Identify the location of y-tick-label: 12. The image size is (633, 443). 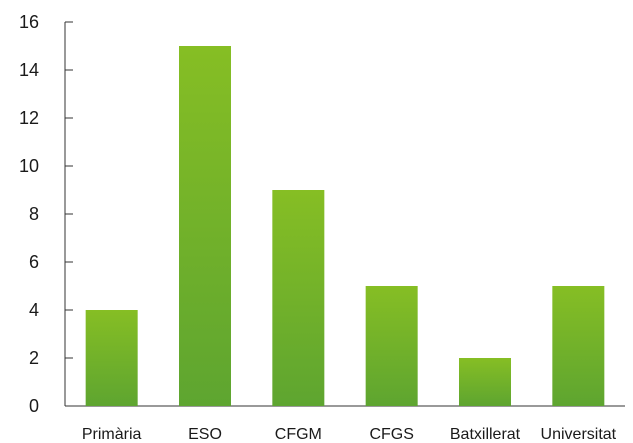
(29, 118).